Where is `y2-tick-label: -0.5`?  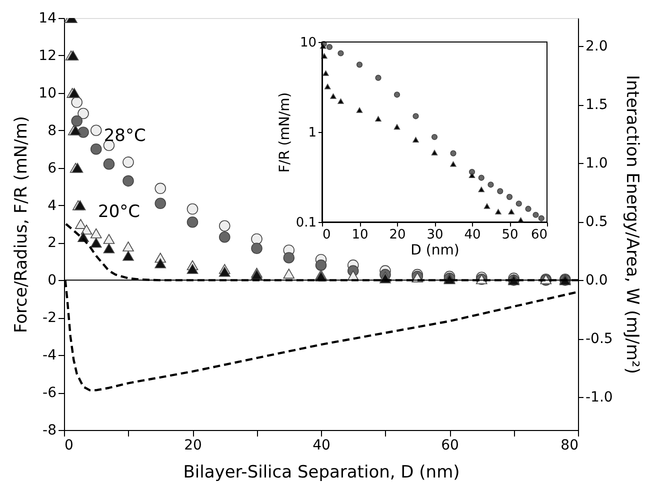
y2-tick-label: -0.5 is located at coordinates (599, 339).